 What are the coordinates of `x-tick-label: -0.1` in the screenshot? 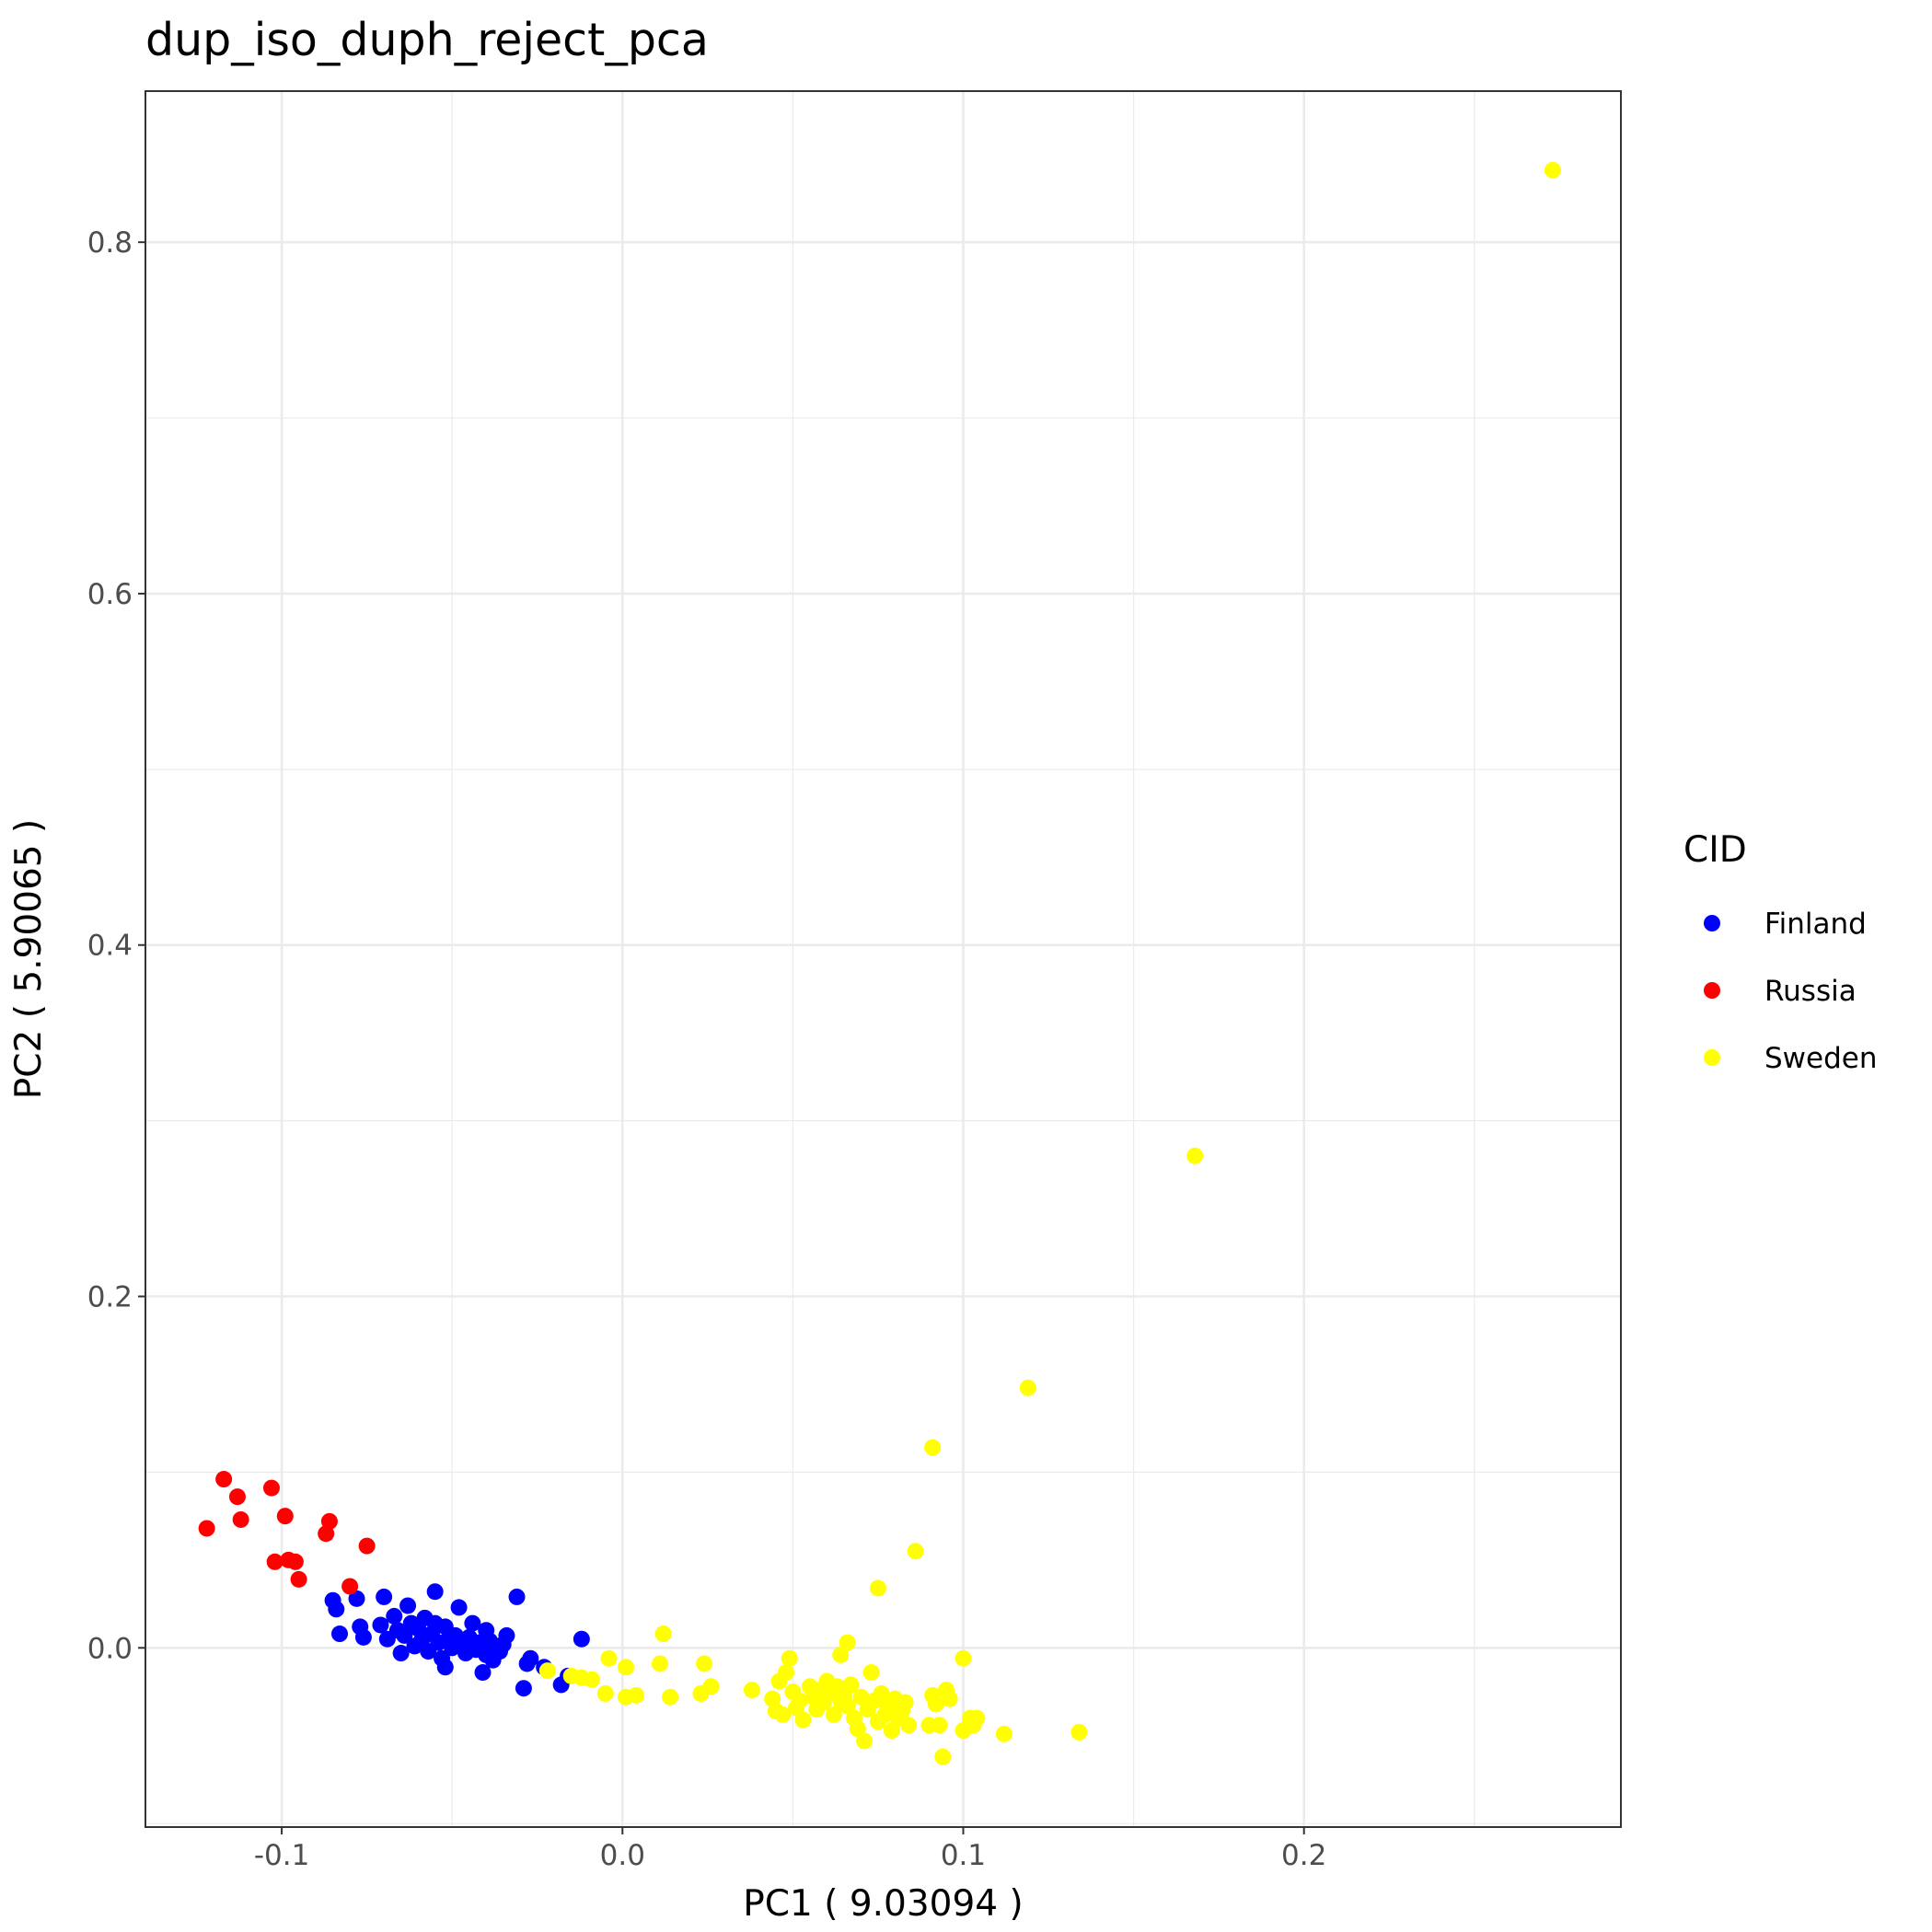 It's located at (282, 1856).